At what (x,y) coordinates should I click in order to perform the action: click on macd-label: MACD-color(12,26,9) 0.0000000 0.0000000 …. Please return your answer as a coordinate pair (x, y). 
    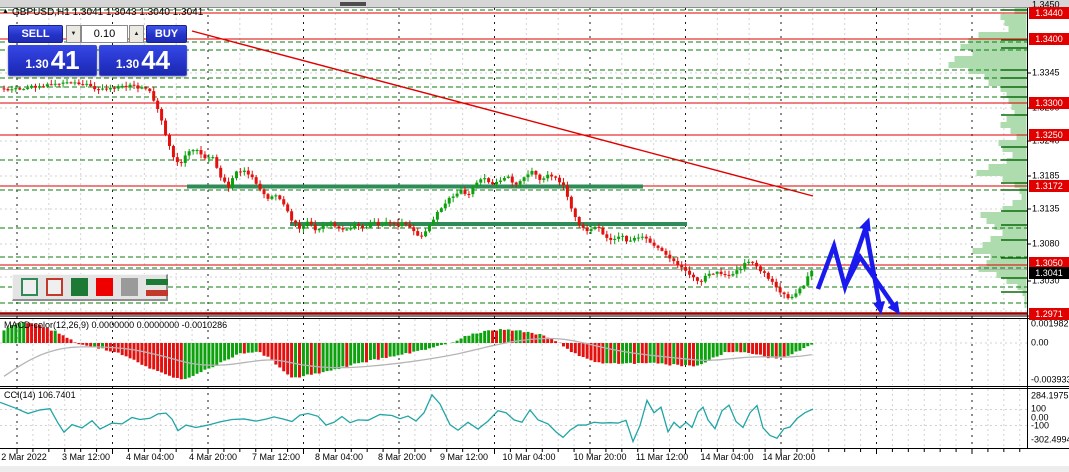
    Looking at the image, I should click on (116, 325).